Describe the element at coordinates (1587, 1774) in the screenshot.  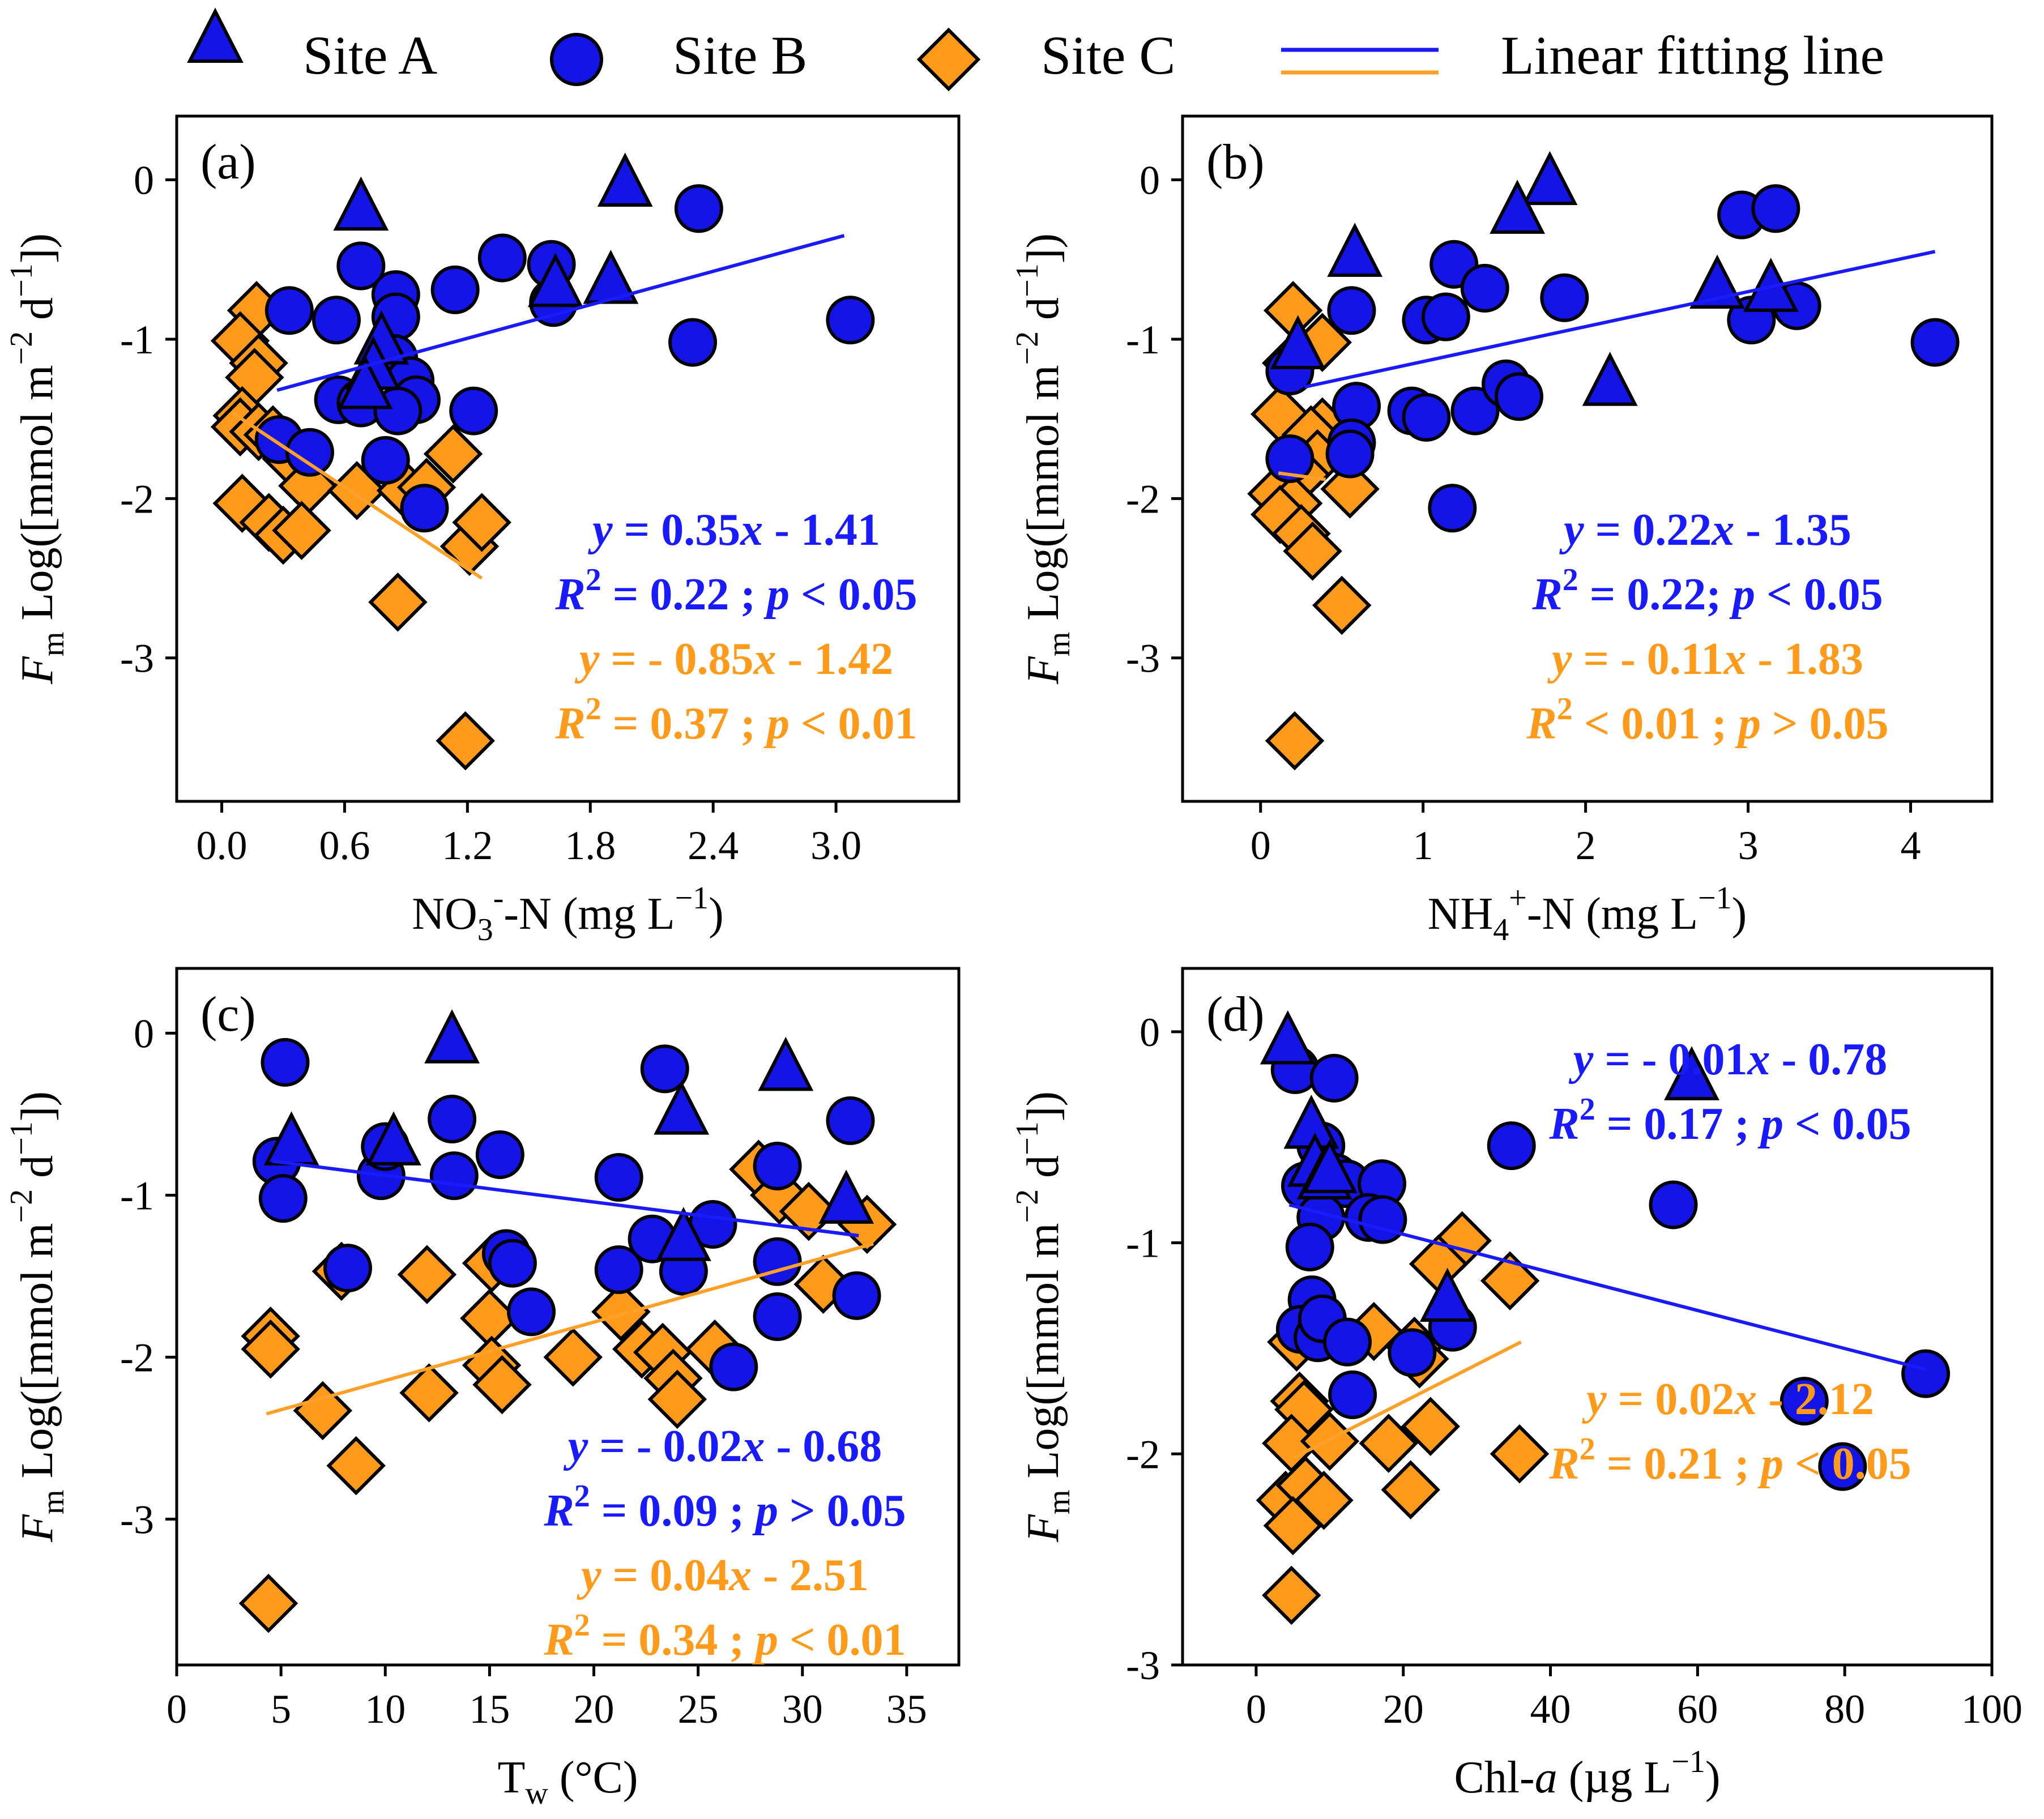
I see `x-axis-label: Chl-a (µg L−1)` at that location.